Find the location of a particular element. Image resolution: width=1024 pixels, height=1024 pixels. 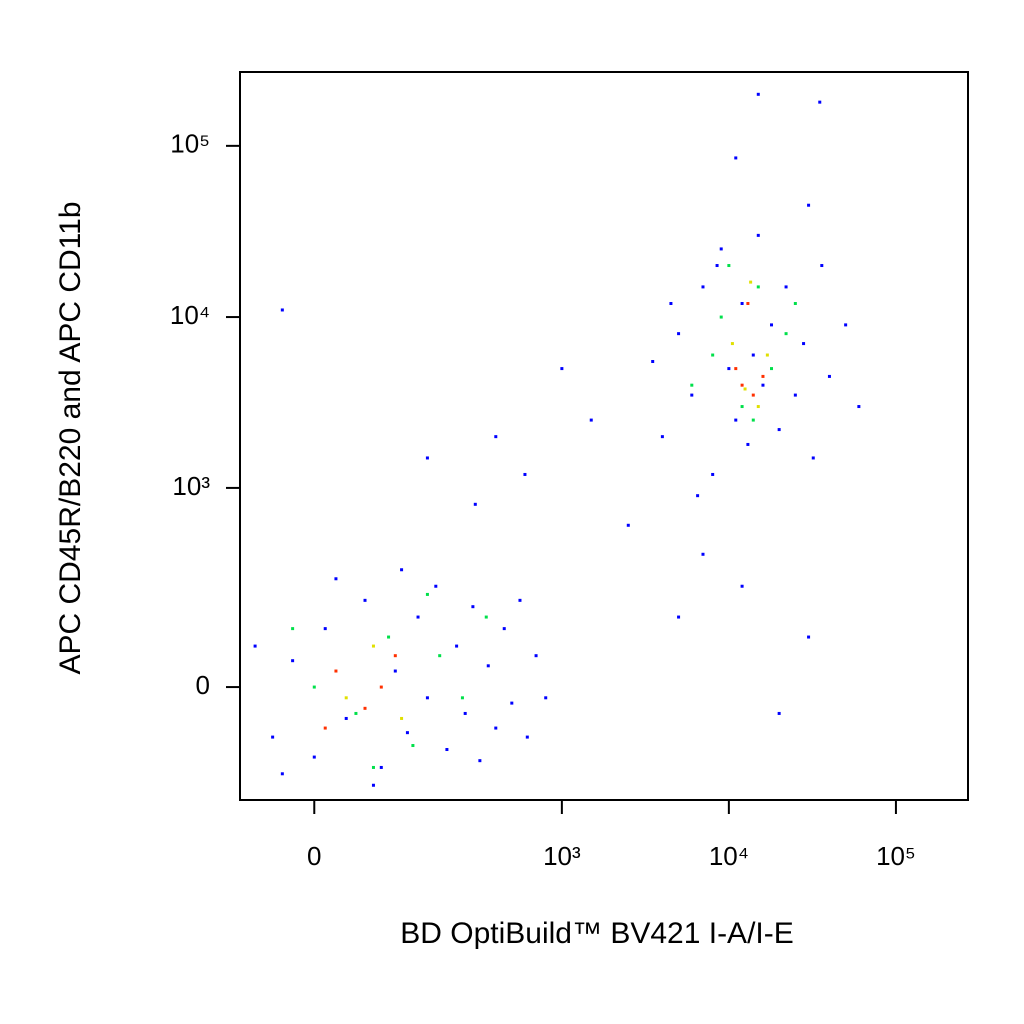

y-tick-label: 0 is located at coordinates (203, 685).